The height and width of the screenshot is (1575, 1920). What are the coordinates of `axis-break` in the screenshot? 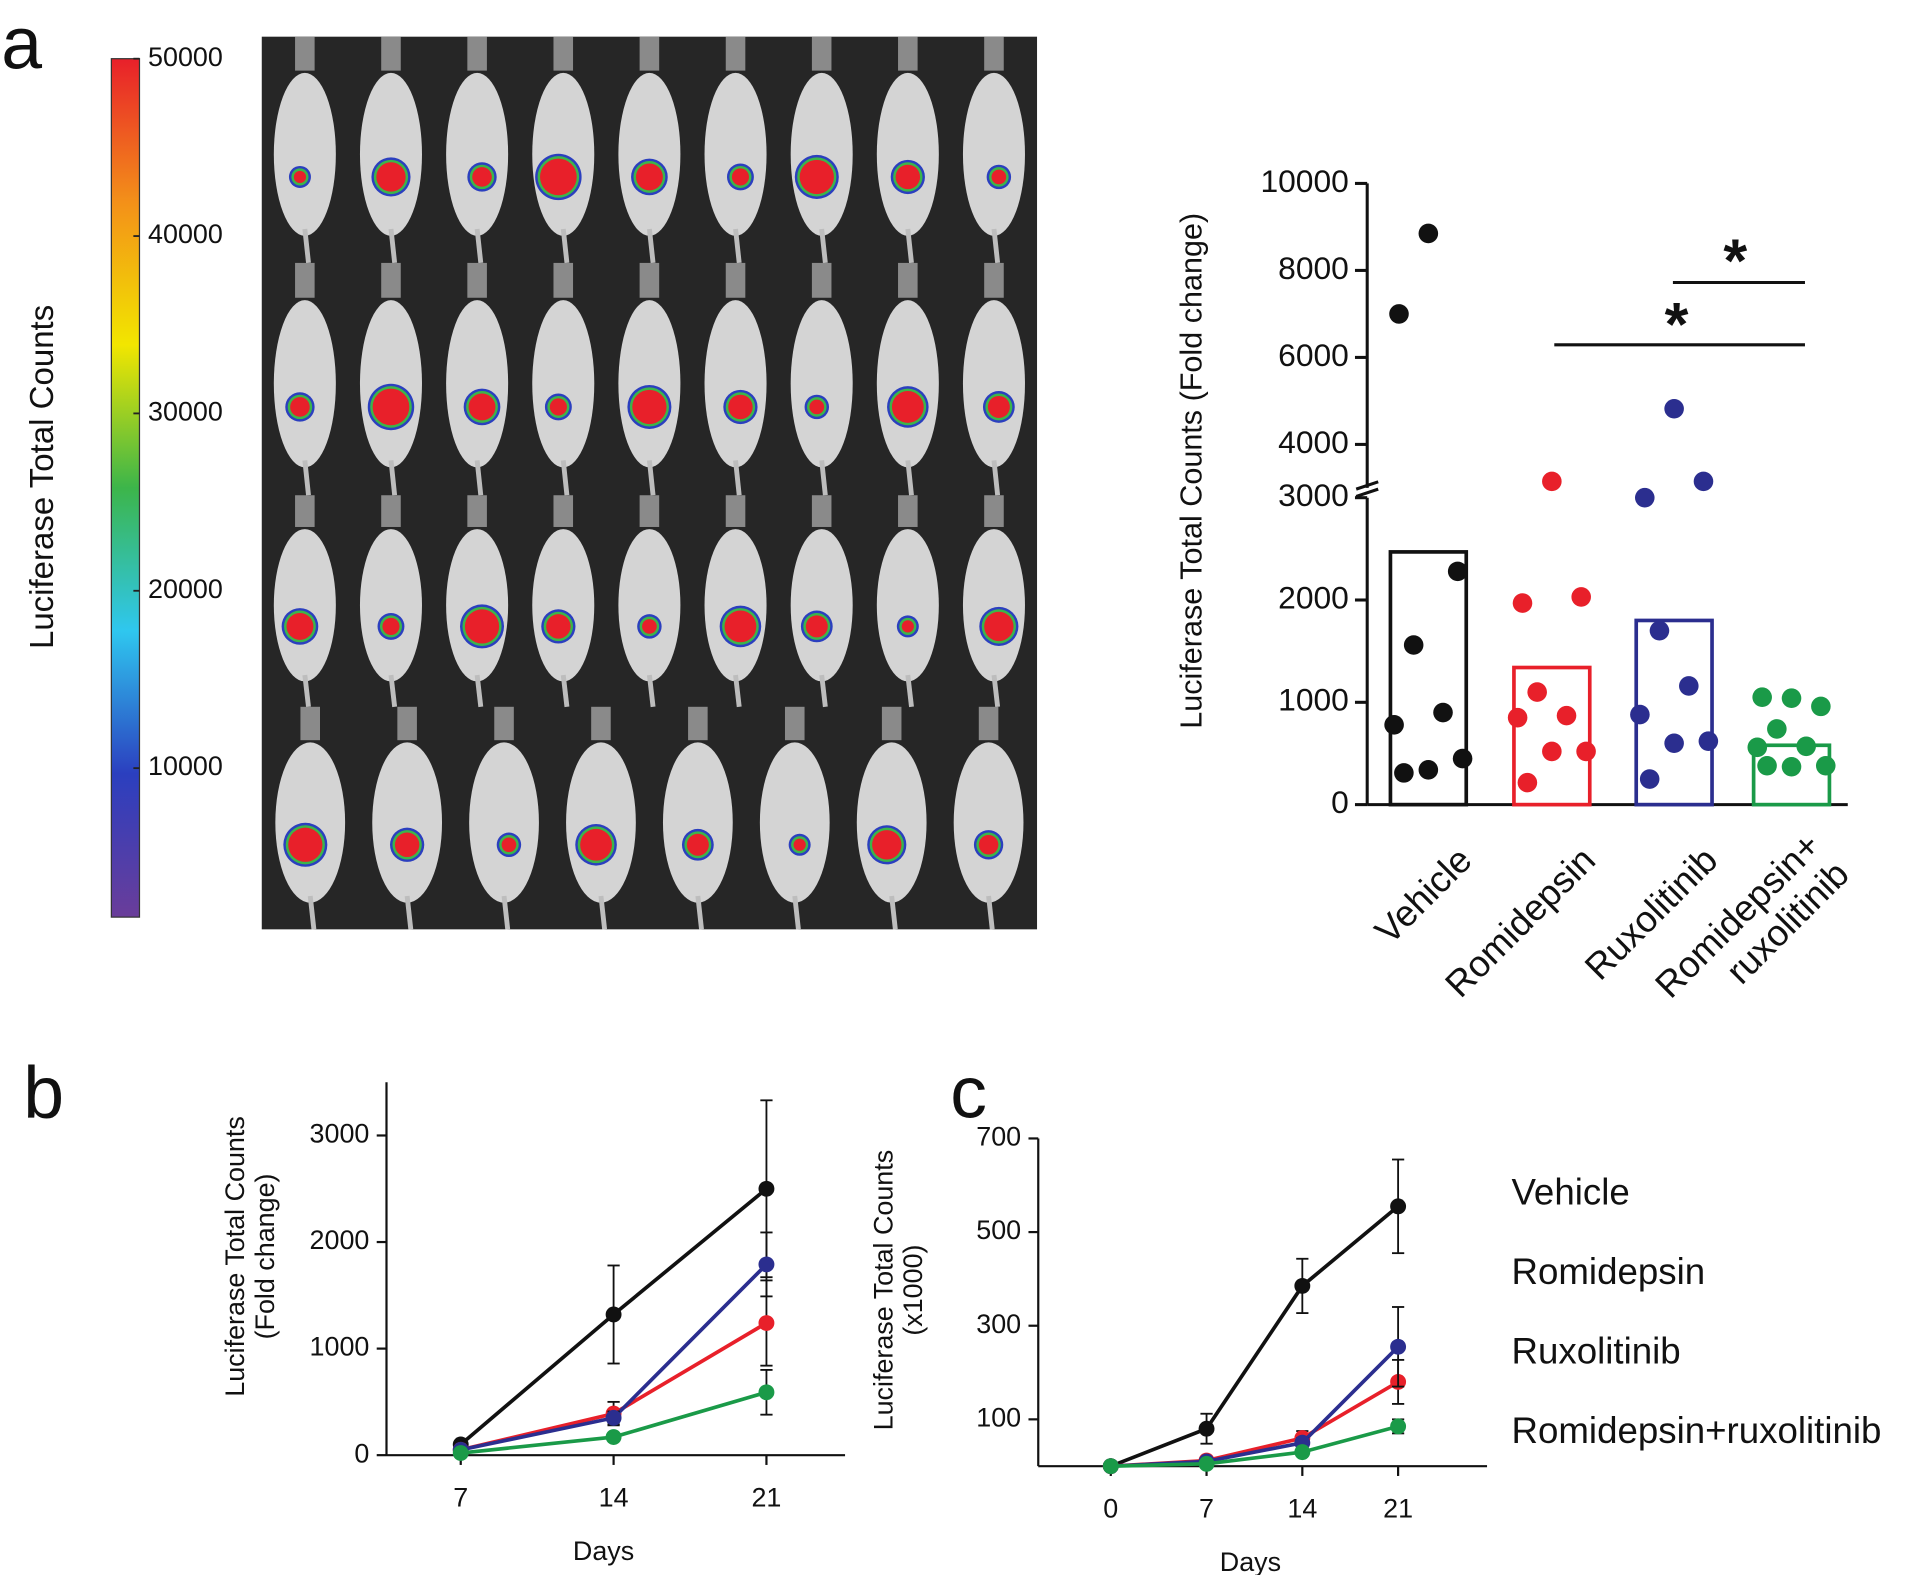 It's located at (1367, 485).